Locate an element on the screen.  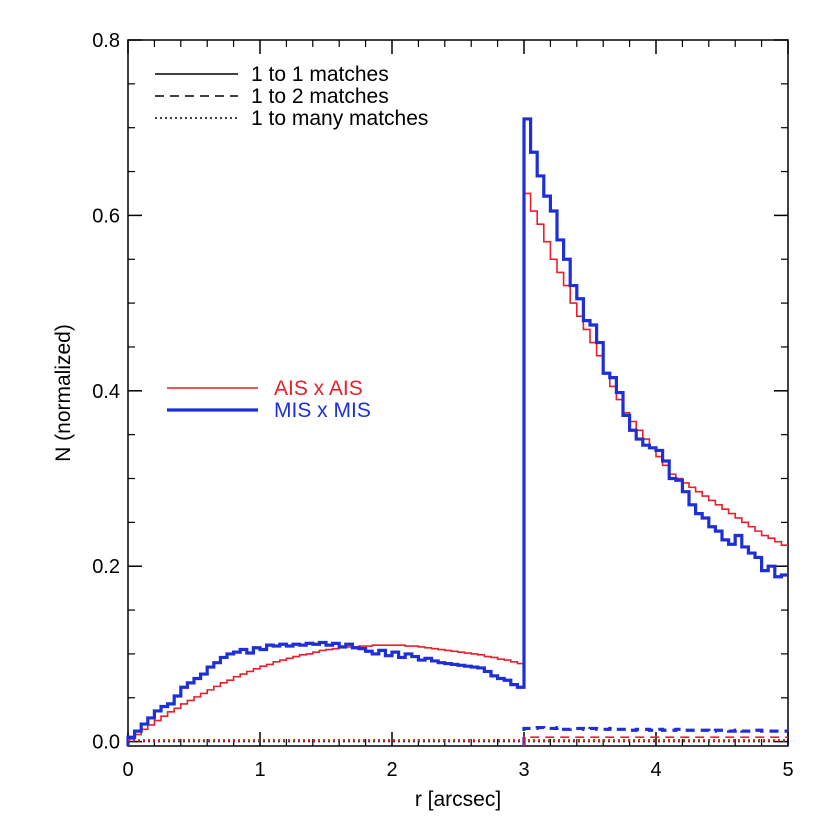
y-tick-label: 0.8 is located at coordinates (106, 41).